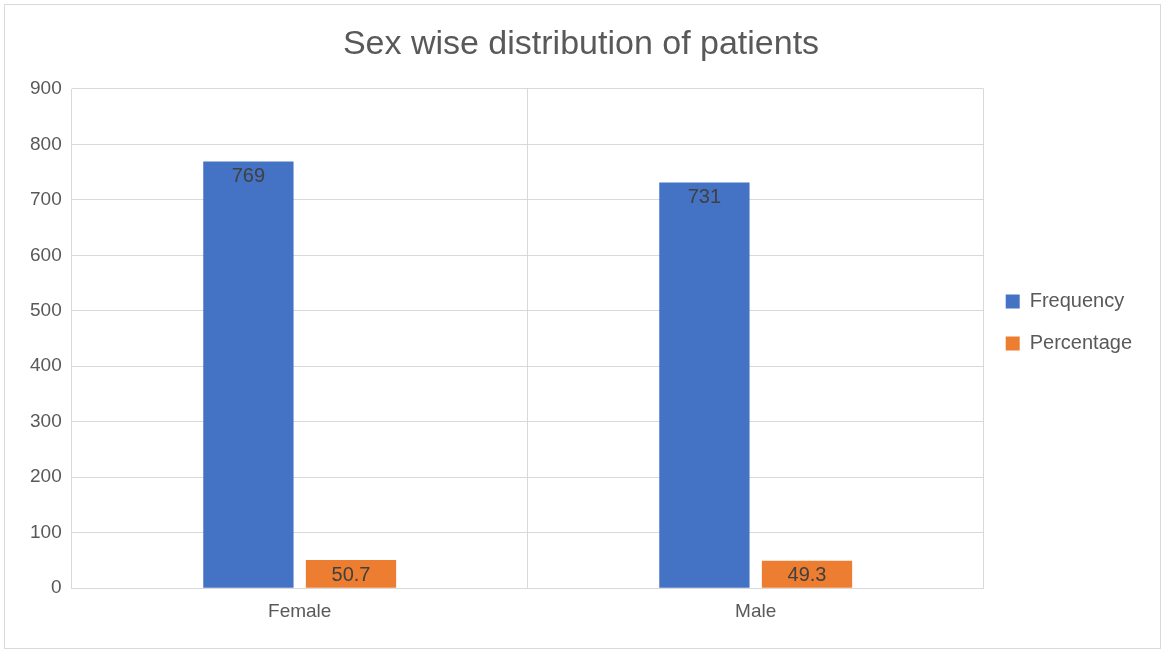 This screenshot has width=1167, height=655. Describe the element at coordinates (581, 41) in the screenshot. I see `chart-title: Sex wise distribution of patients` at that location.